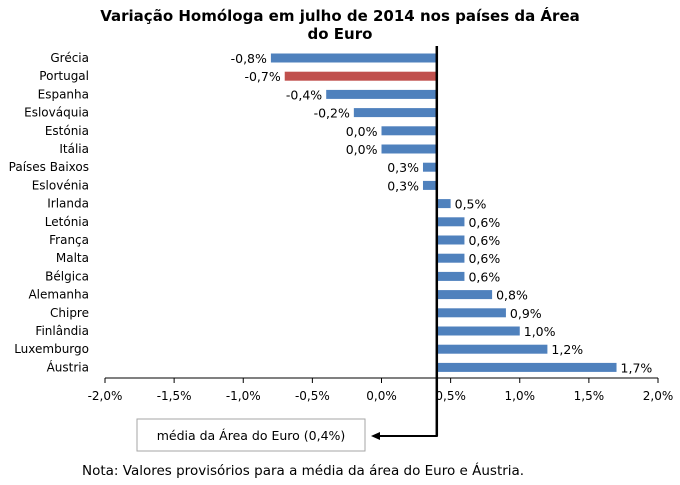 This screenshot has height=485, width=680. I want to click on category-label-9: Letónia, so click(67, 222).